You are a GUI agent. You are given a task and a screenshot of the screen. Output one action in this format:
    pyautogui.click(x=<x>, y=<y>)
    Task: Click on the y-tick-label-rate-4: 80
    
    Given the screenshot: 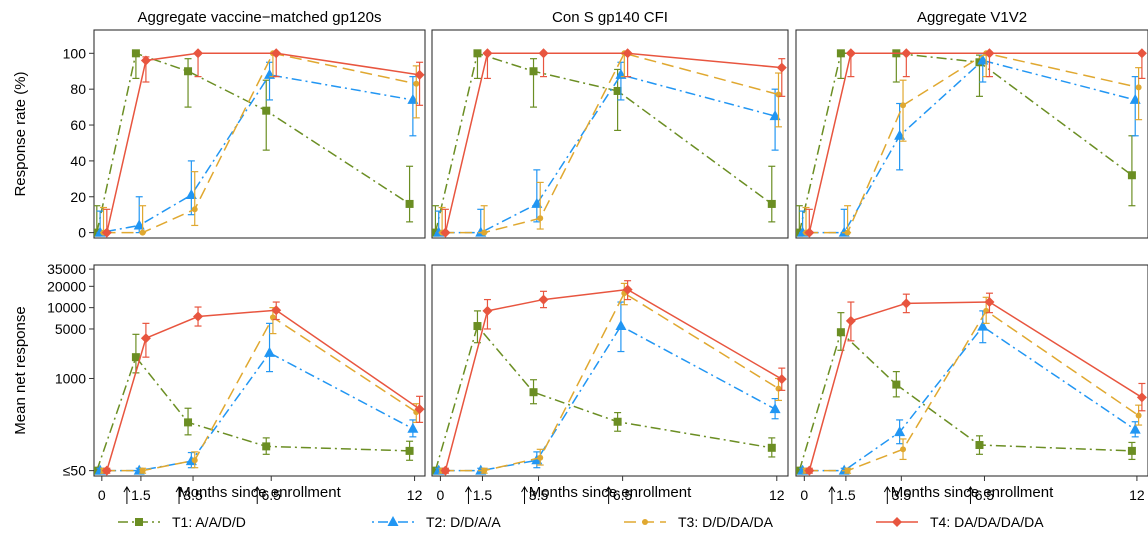 What is the action you would take?
    pyautogui.click(x=78, y=89)
    